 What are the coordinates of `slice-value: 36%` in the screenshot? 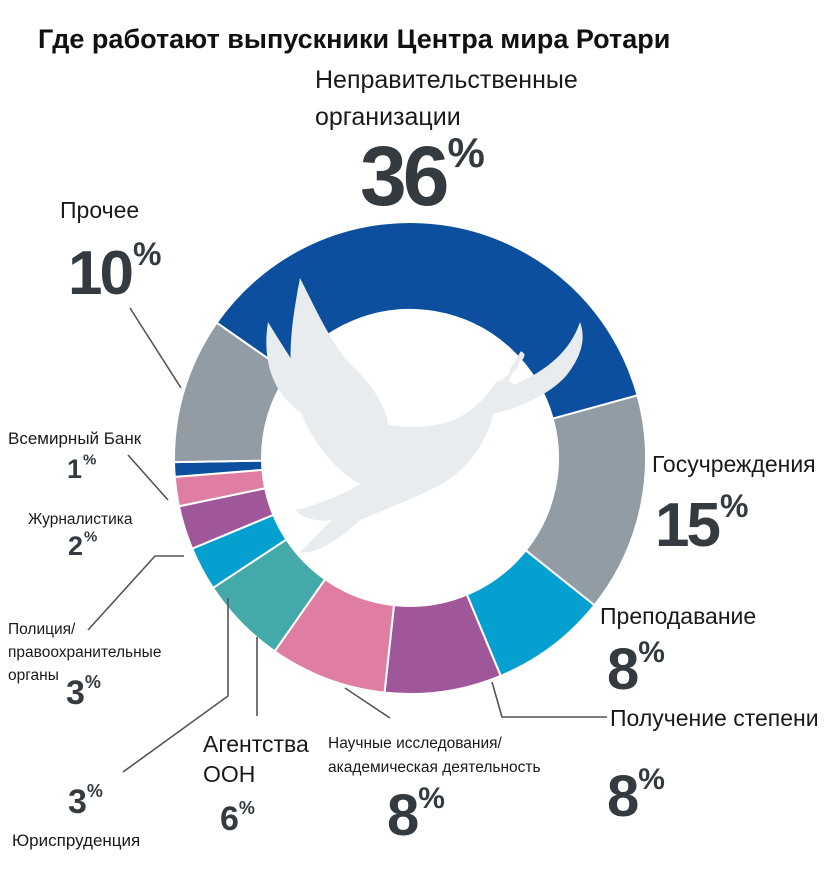 It's located at (422, 176).